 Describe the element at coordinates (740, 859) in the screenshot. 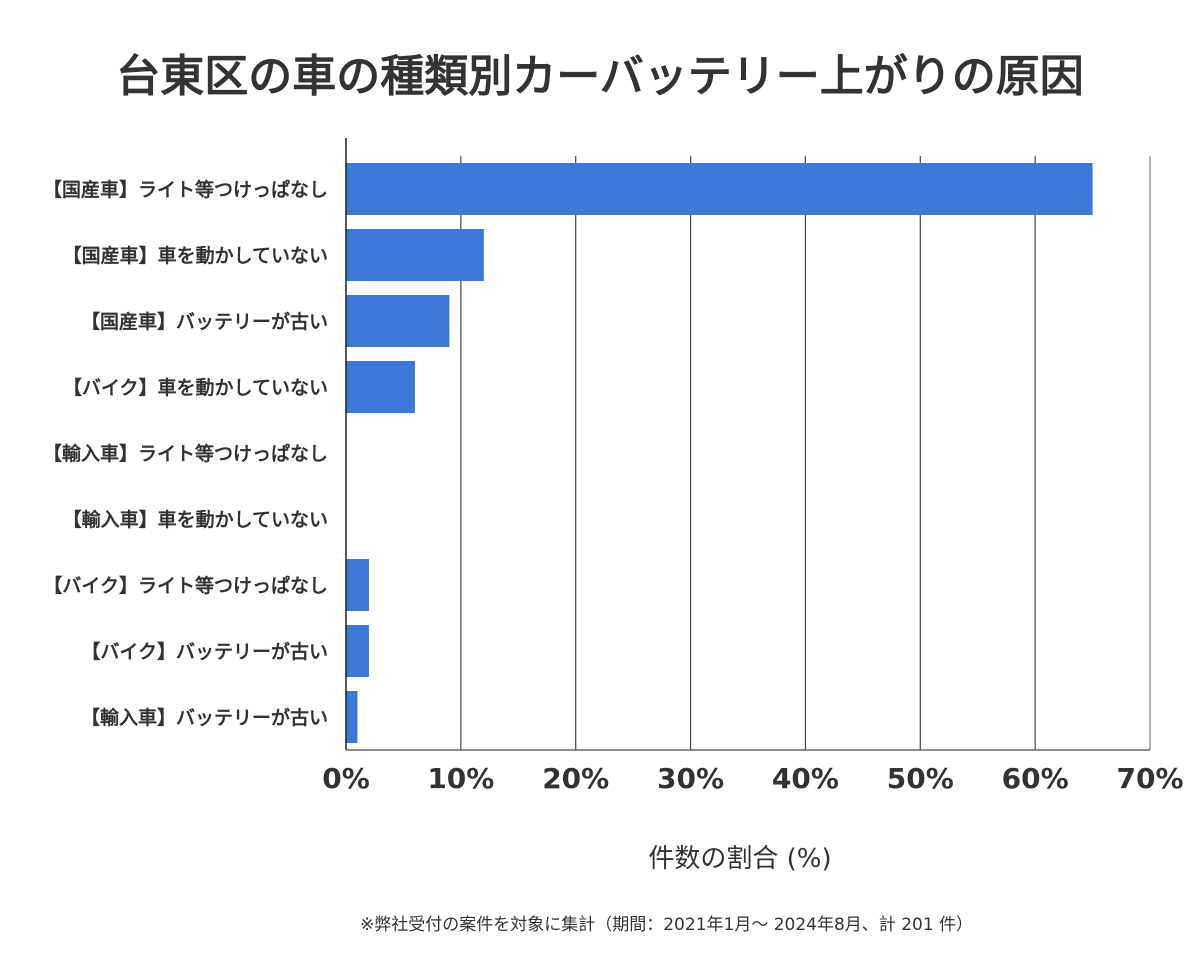

I see `x-axis-label: 件数の割合 (%)` at that location.